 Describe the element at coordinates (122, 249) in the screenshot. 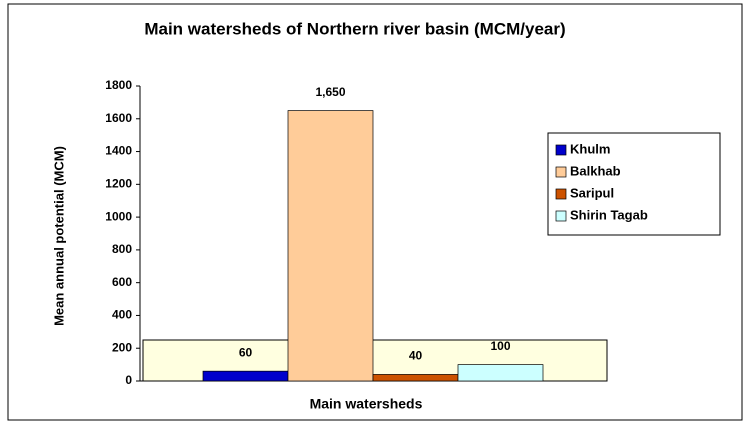

I see `y-tick-label: 800` at that location.